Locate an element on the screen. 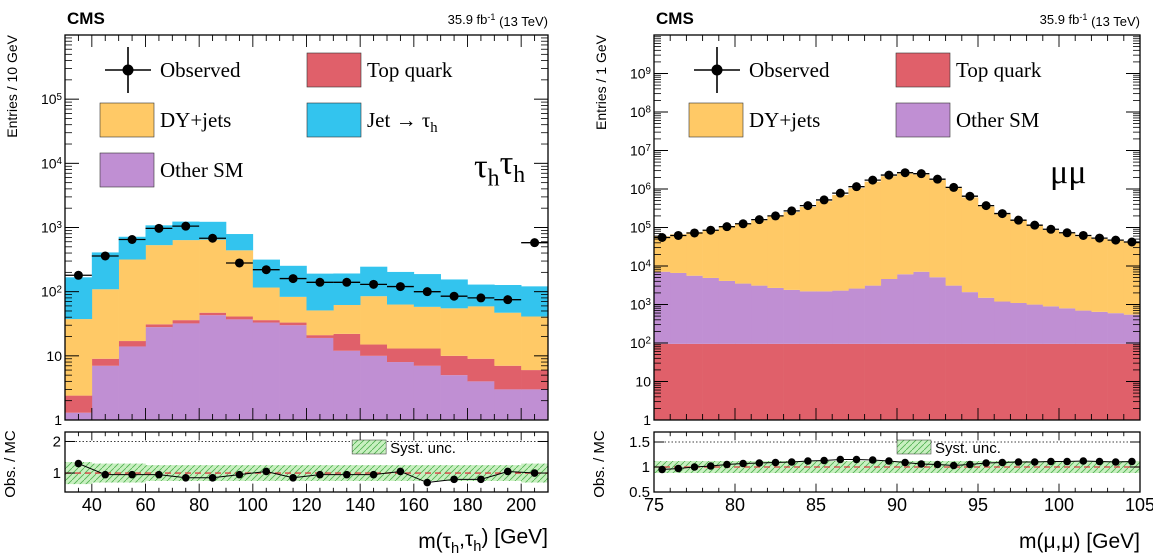 This screenshot has height=554, width=1153. legend-item: DY+jets is located at coordinates (165, 120).